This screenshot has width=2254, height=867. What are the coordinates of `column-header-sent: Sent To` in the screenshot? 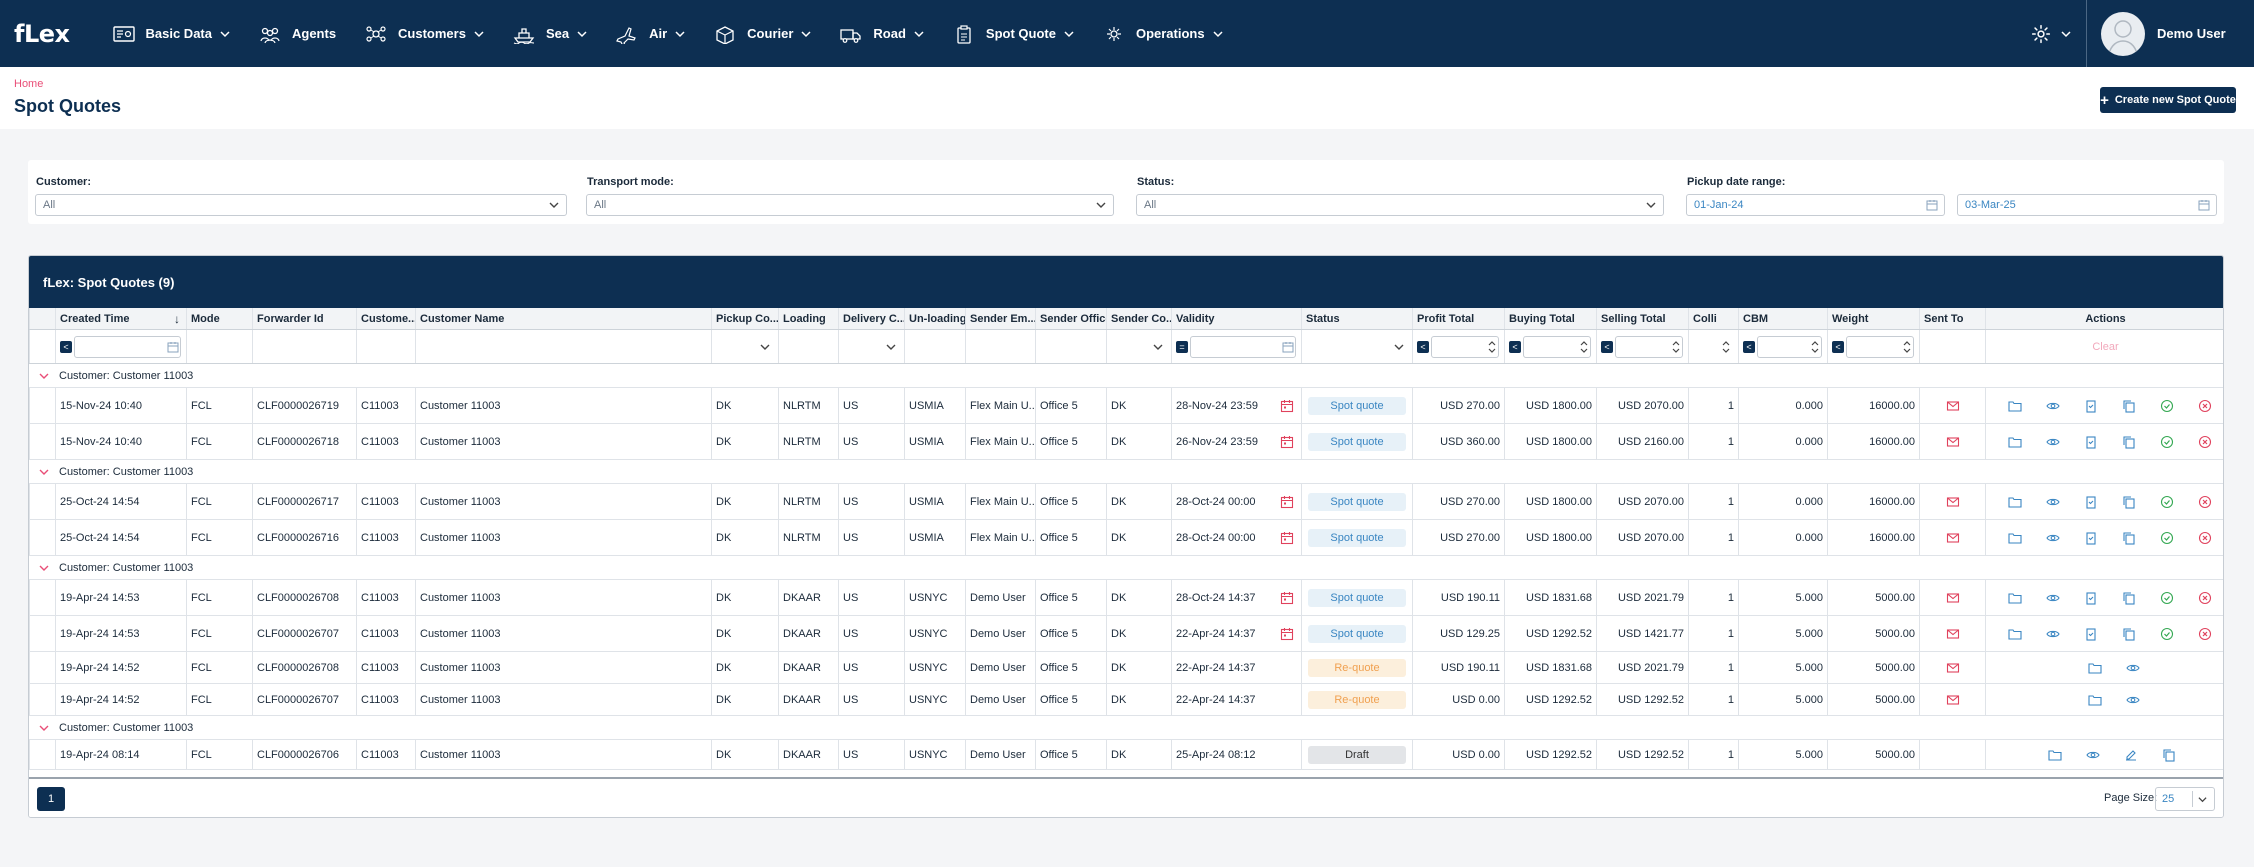 It's located at (1952, 318).